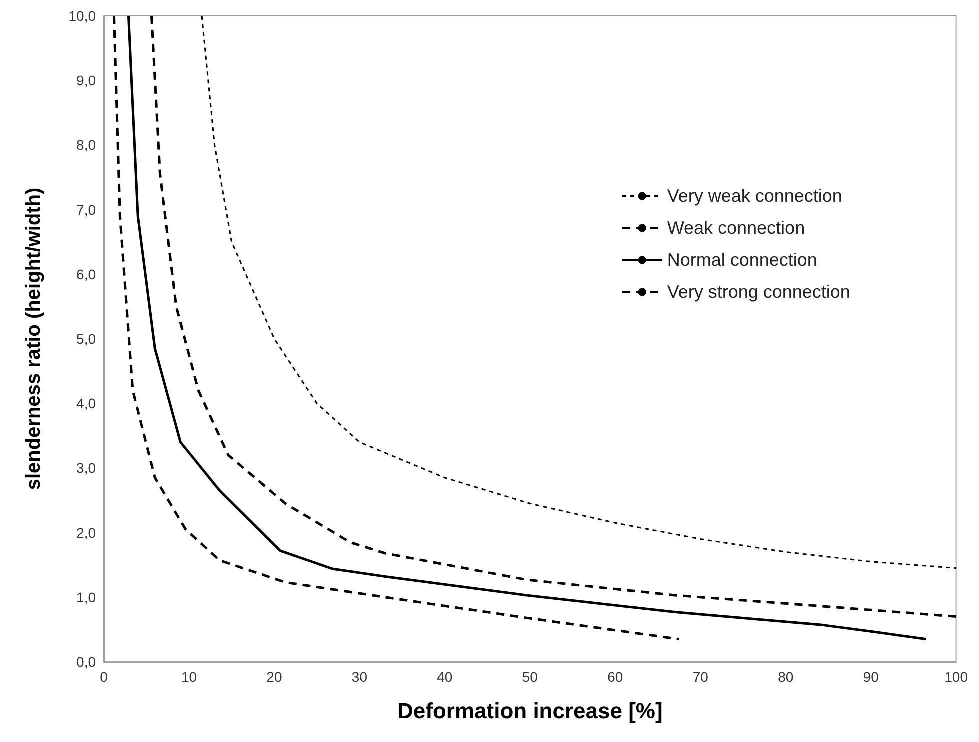  I want to click on x-tick-label: 20, so click(274, 677).